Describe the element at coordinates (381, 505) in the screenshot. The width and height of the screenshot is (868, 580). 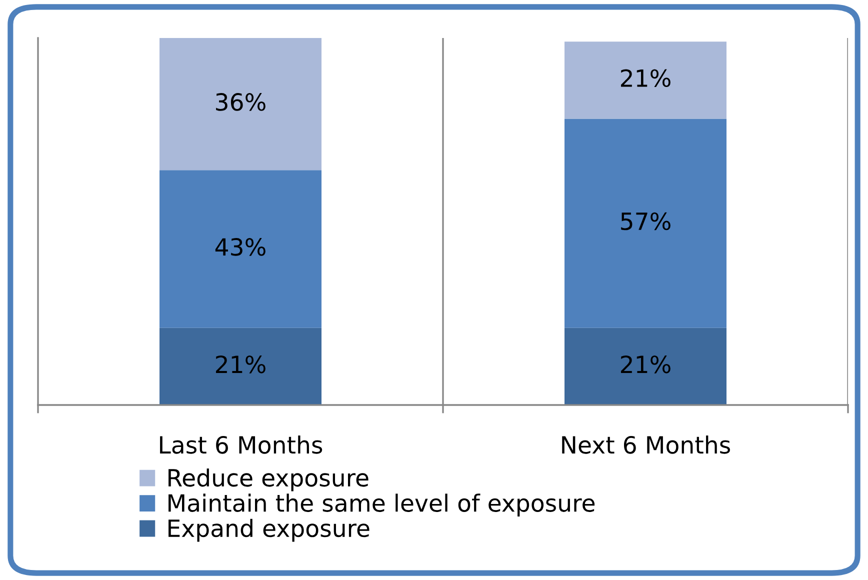
I see `legend-label: Maintain the same level of exposure` at that location.